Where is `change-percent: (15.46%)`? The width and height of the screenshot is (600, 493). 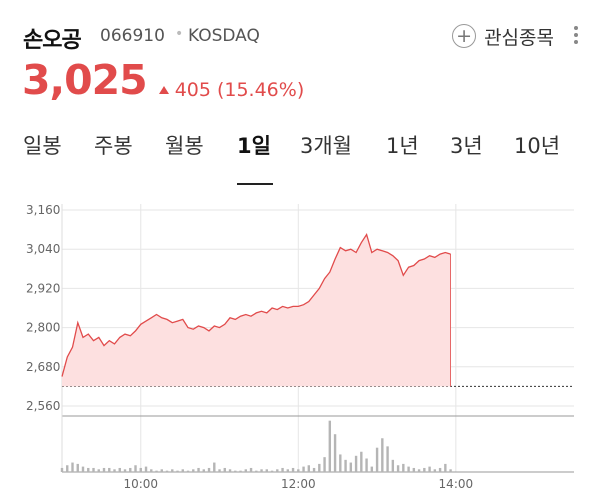 change-percent: (15.46%) is located at coordinates (260, 90).